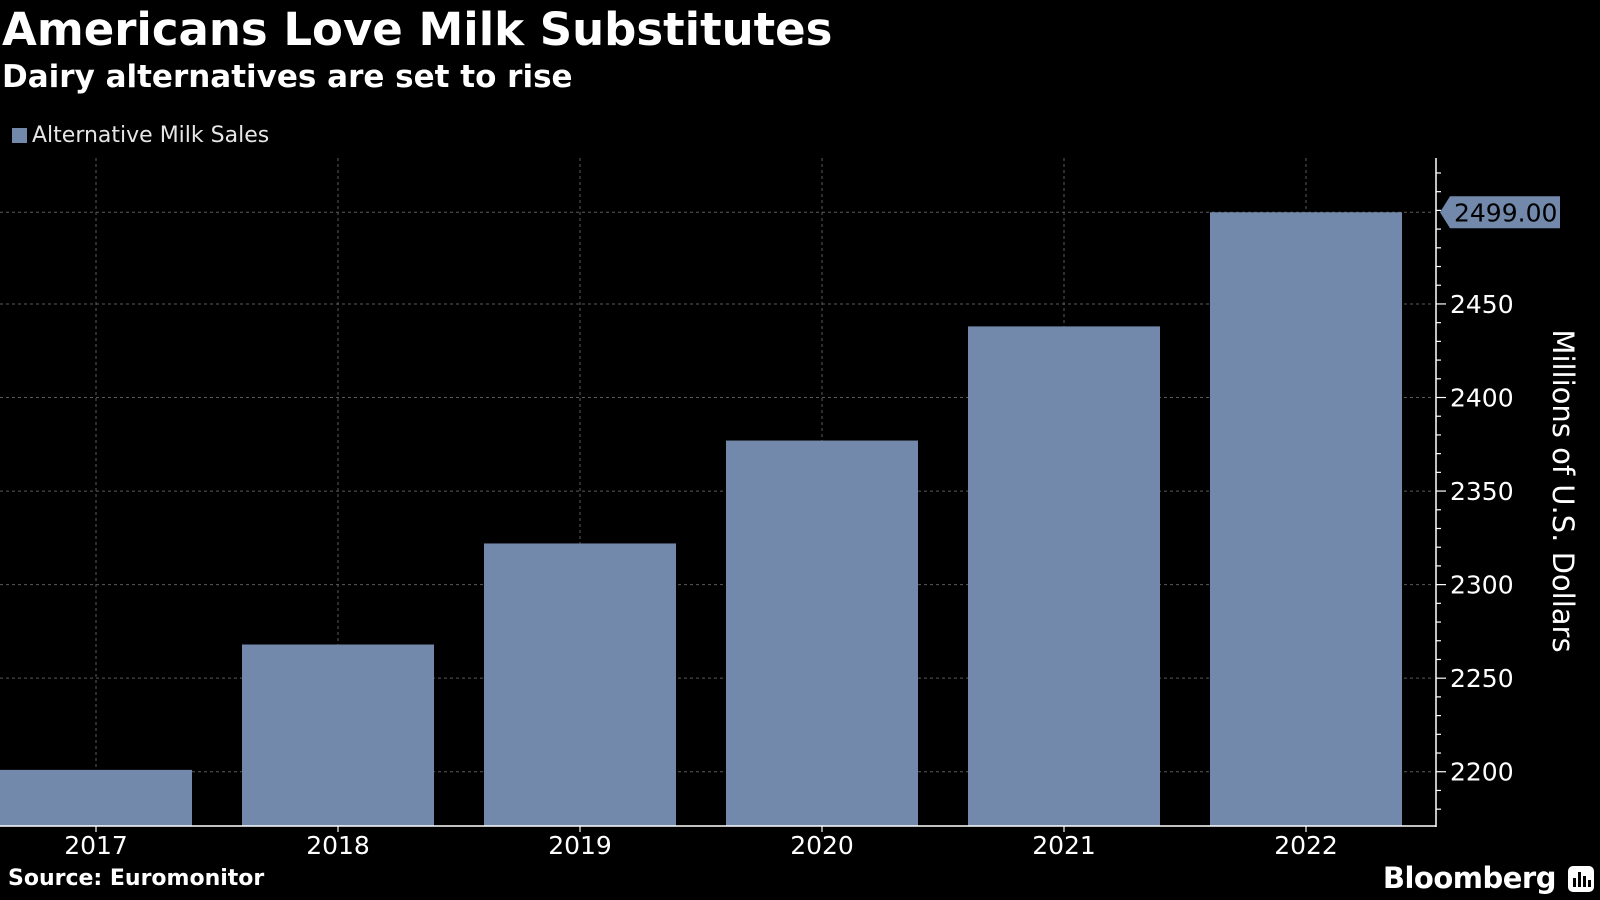 This screenshot has height=900, width=1600. I want to click on x-tick-label: 2018, so click(338, 845).